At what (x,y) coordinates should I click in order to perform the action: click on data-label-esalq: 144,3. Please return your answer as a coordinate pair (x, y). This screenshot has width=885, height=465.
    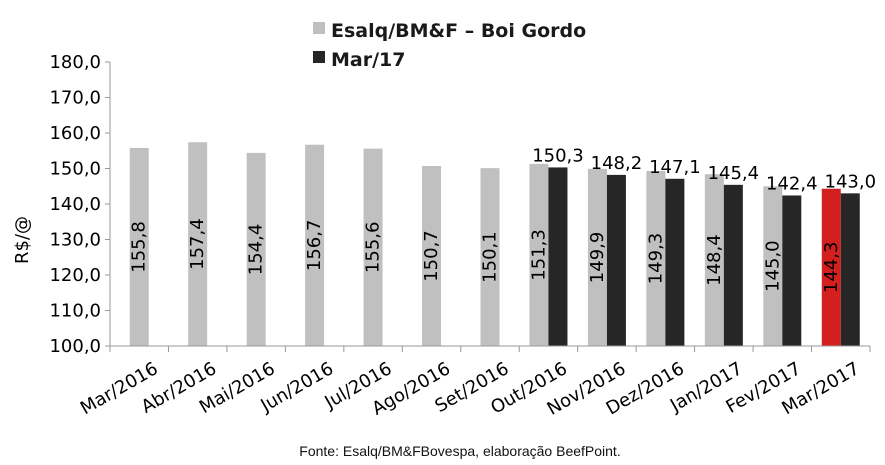
    Looking at the image, I should click on (831, 268).